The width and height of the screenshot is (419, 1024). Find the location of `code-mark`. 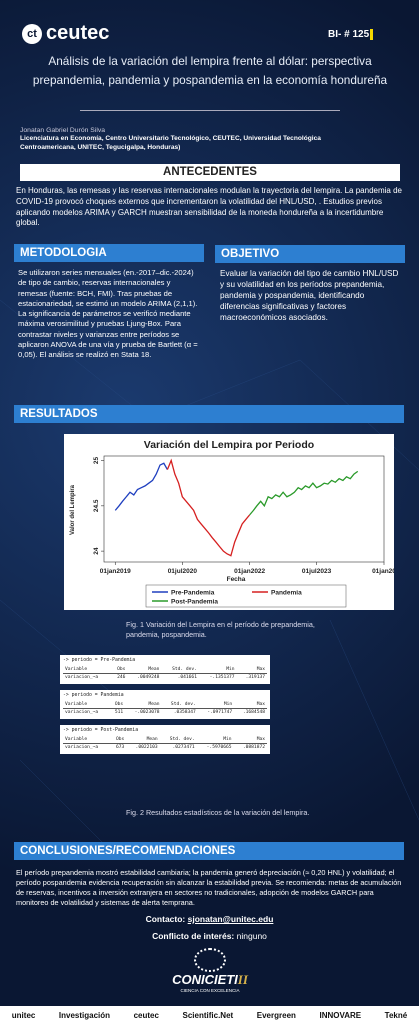

code-mark is located at coordinates (372, 34).